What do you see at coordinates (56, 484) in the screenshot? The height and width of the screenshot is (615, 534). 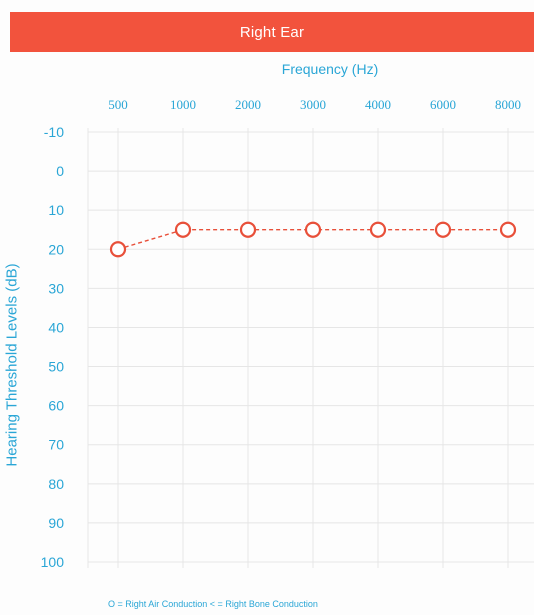 I see `y-tick-label: 80` at bounding box center [56, 484].